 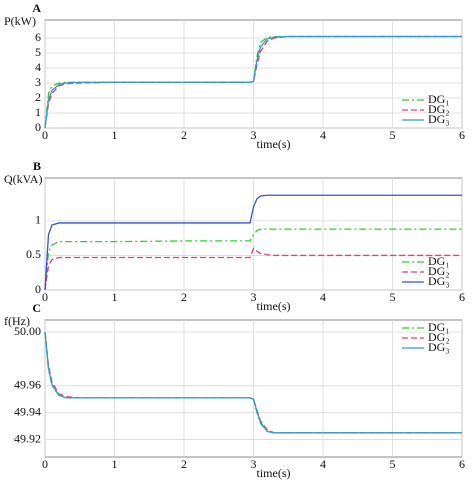 I want to click on y-tick-label: 49.96, so click(x=27, y=385).